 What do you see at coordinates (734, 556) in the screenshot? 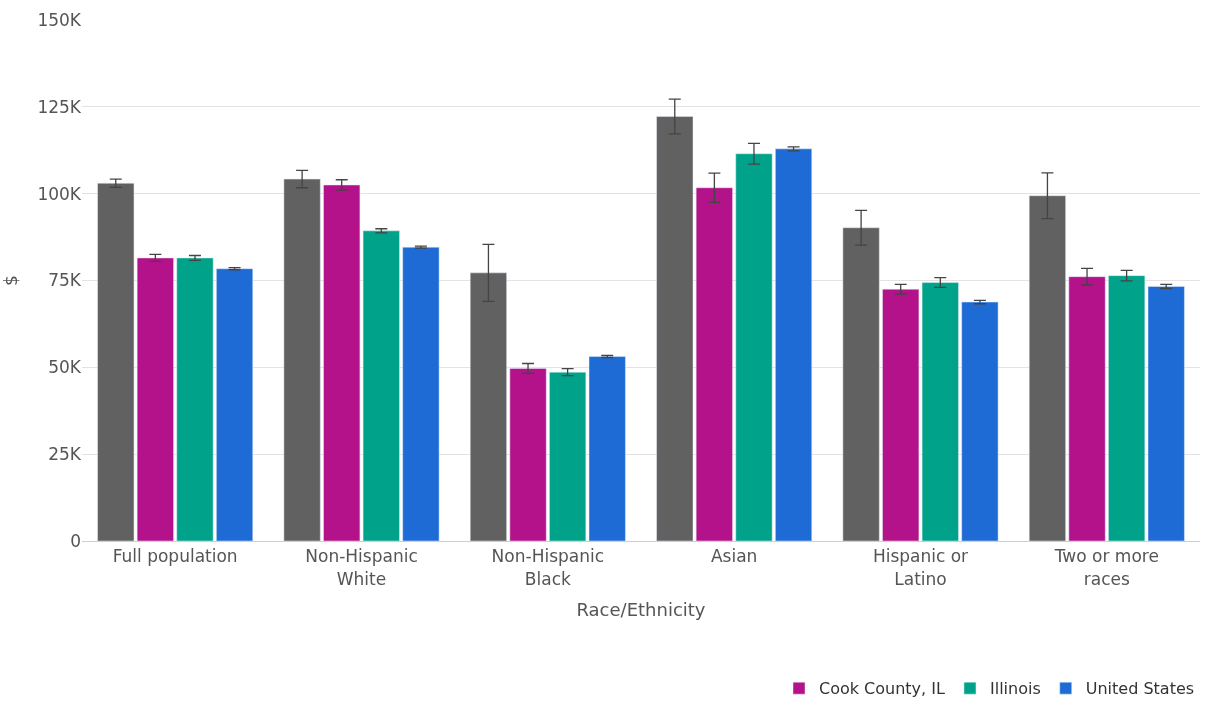
I see `x-tick-label: Asian` at bounding box center [734, 556].